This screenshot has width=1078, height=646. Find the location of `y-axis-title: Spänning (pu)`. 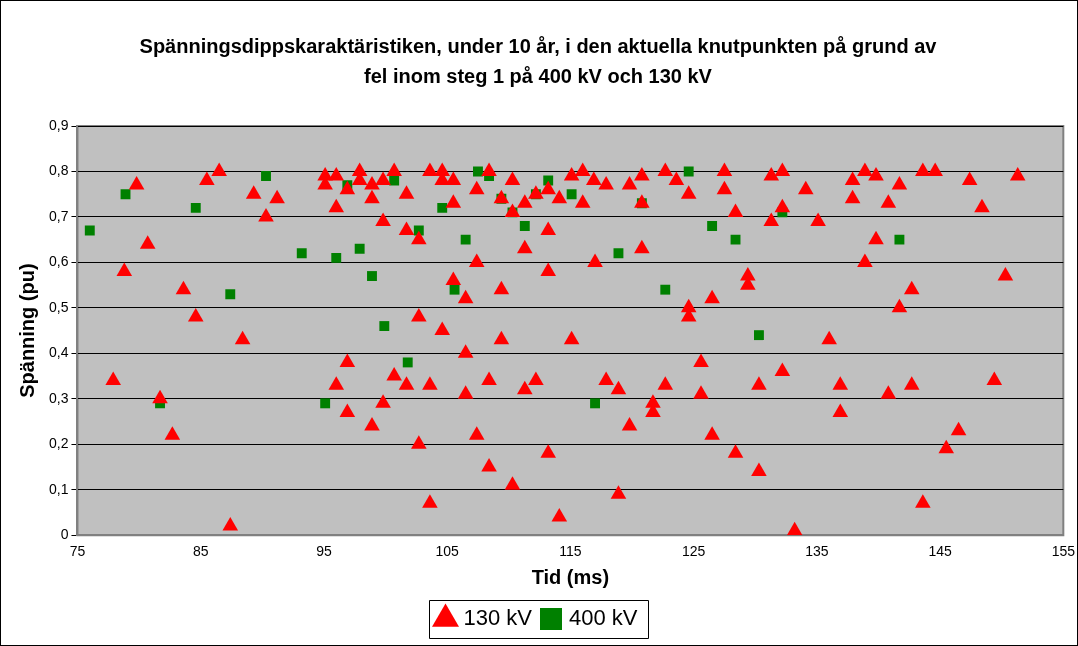

y-axis-title: Spänning (pu) is located at coordinates (26, 330).